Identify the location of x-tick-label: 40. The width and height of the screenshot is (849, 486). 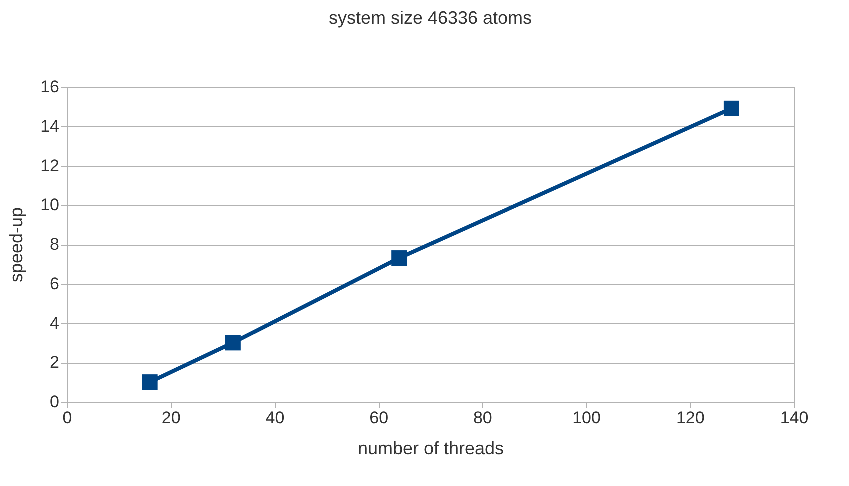
(275, 418).